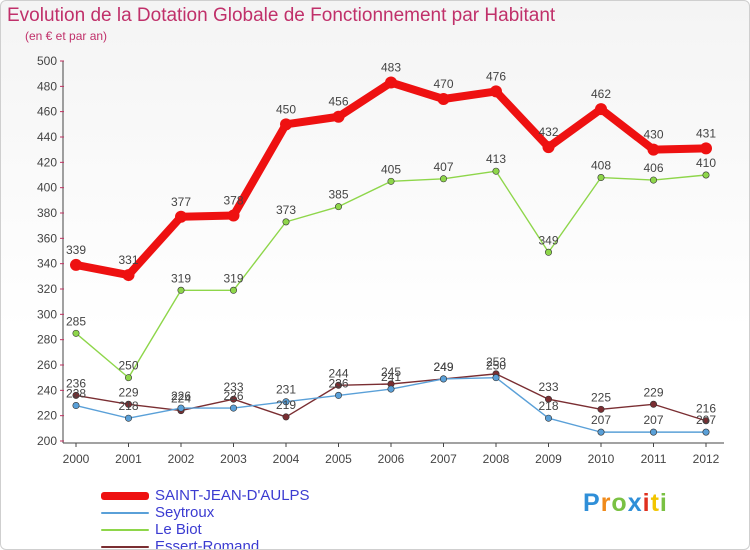  What do you see at coordinates (601, 397) in the screenshot?
I see `data-label: 225` at bounding box center [601, 397].